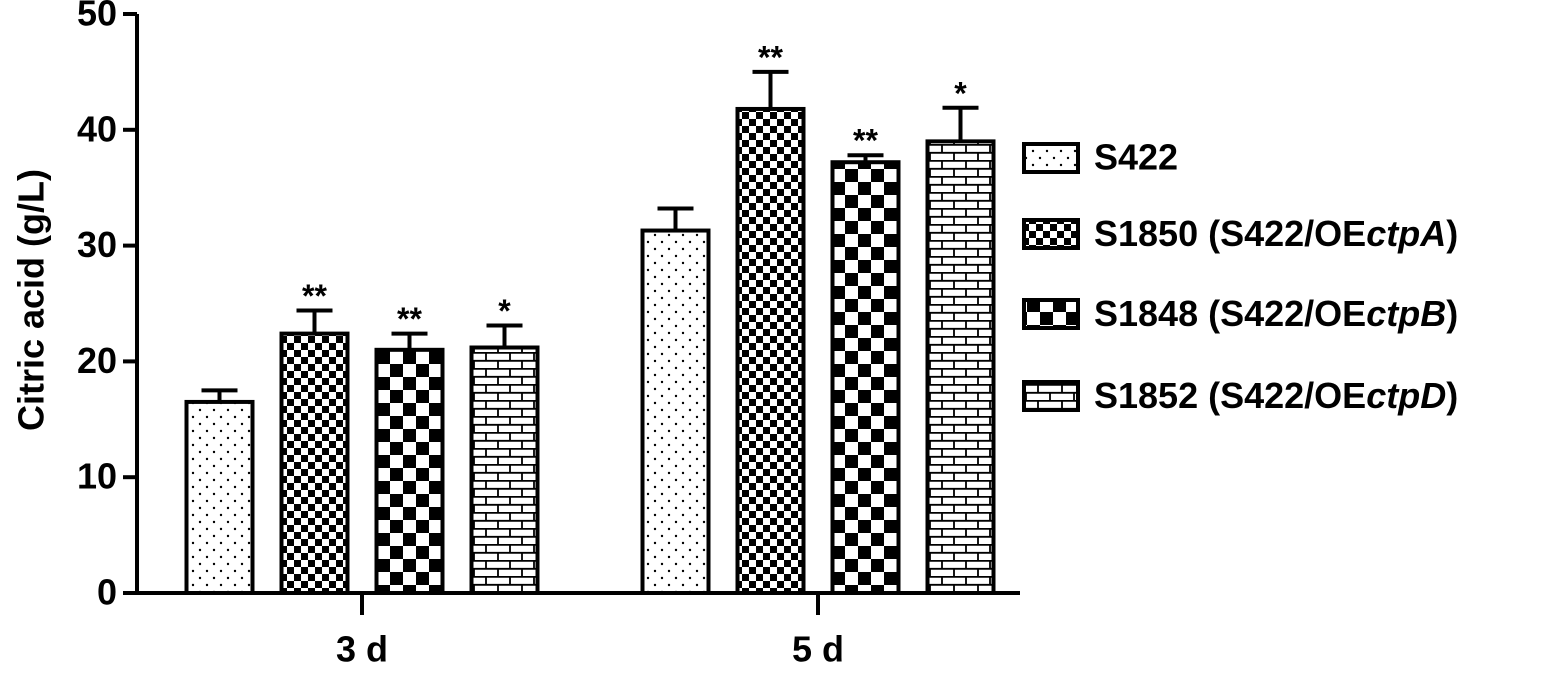 Image resolution: width=1559 pixels, height=675 pixels. What do you see at coordinates (97, 476) in the screenshot?
I see `y-tick-label: 10` at bounding box center [97, 476].